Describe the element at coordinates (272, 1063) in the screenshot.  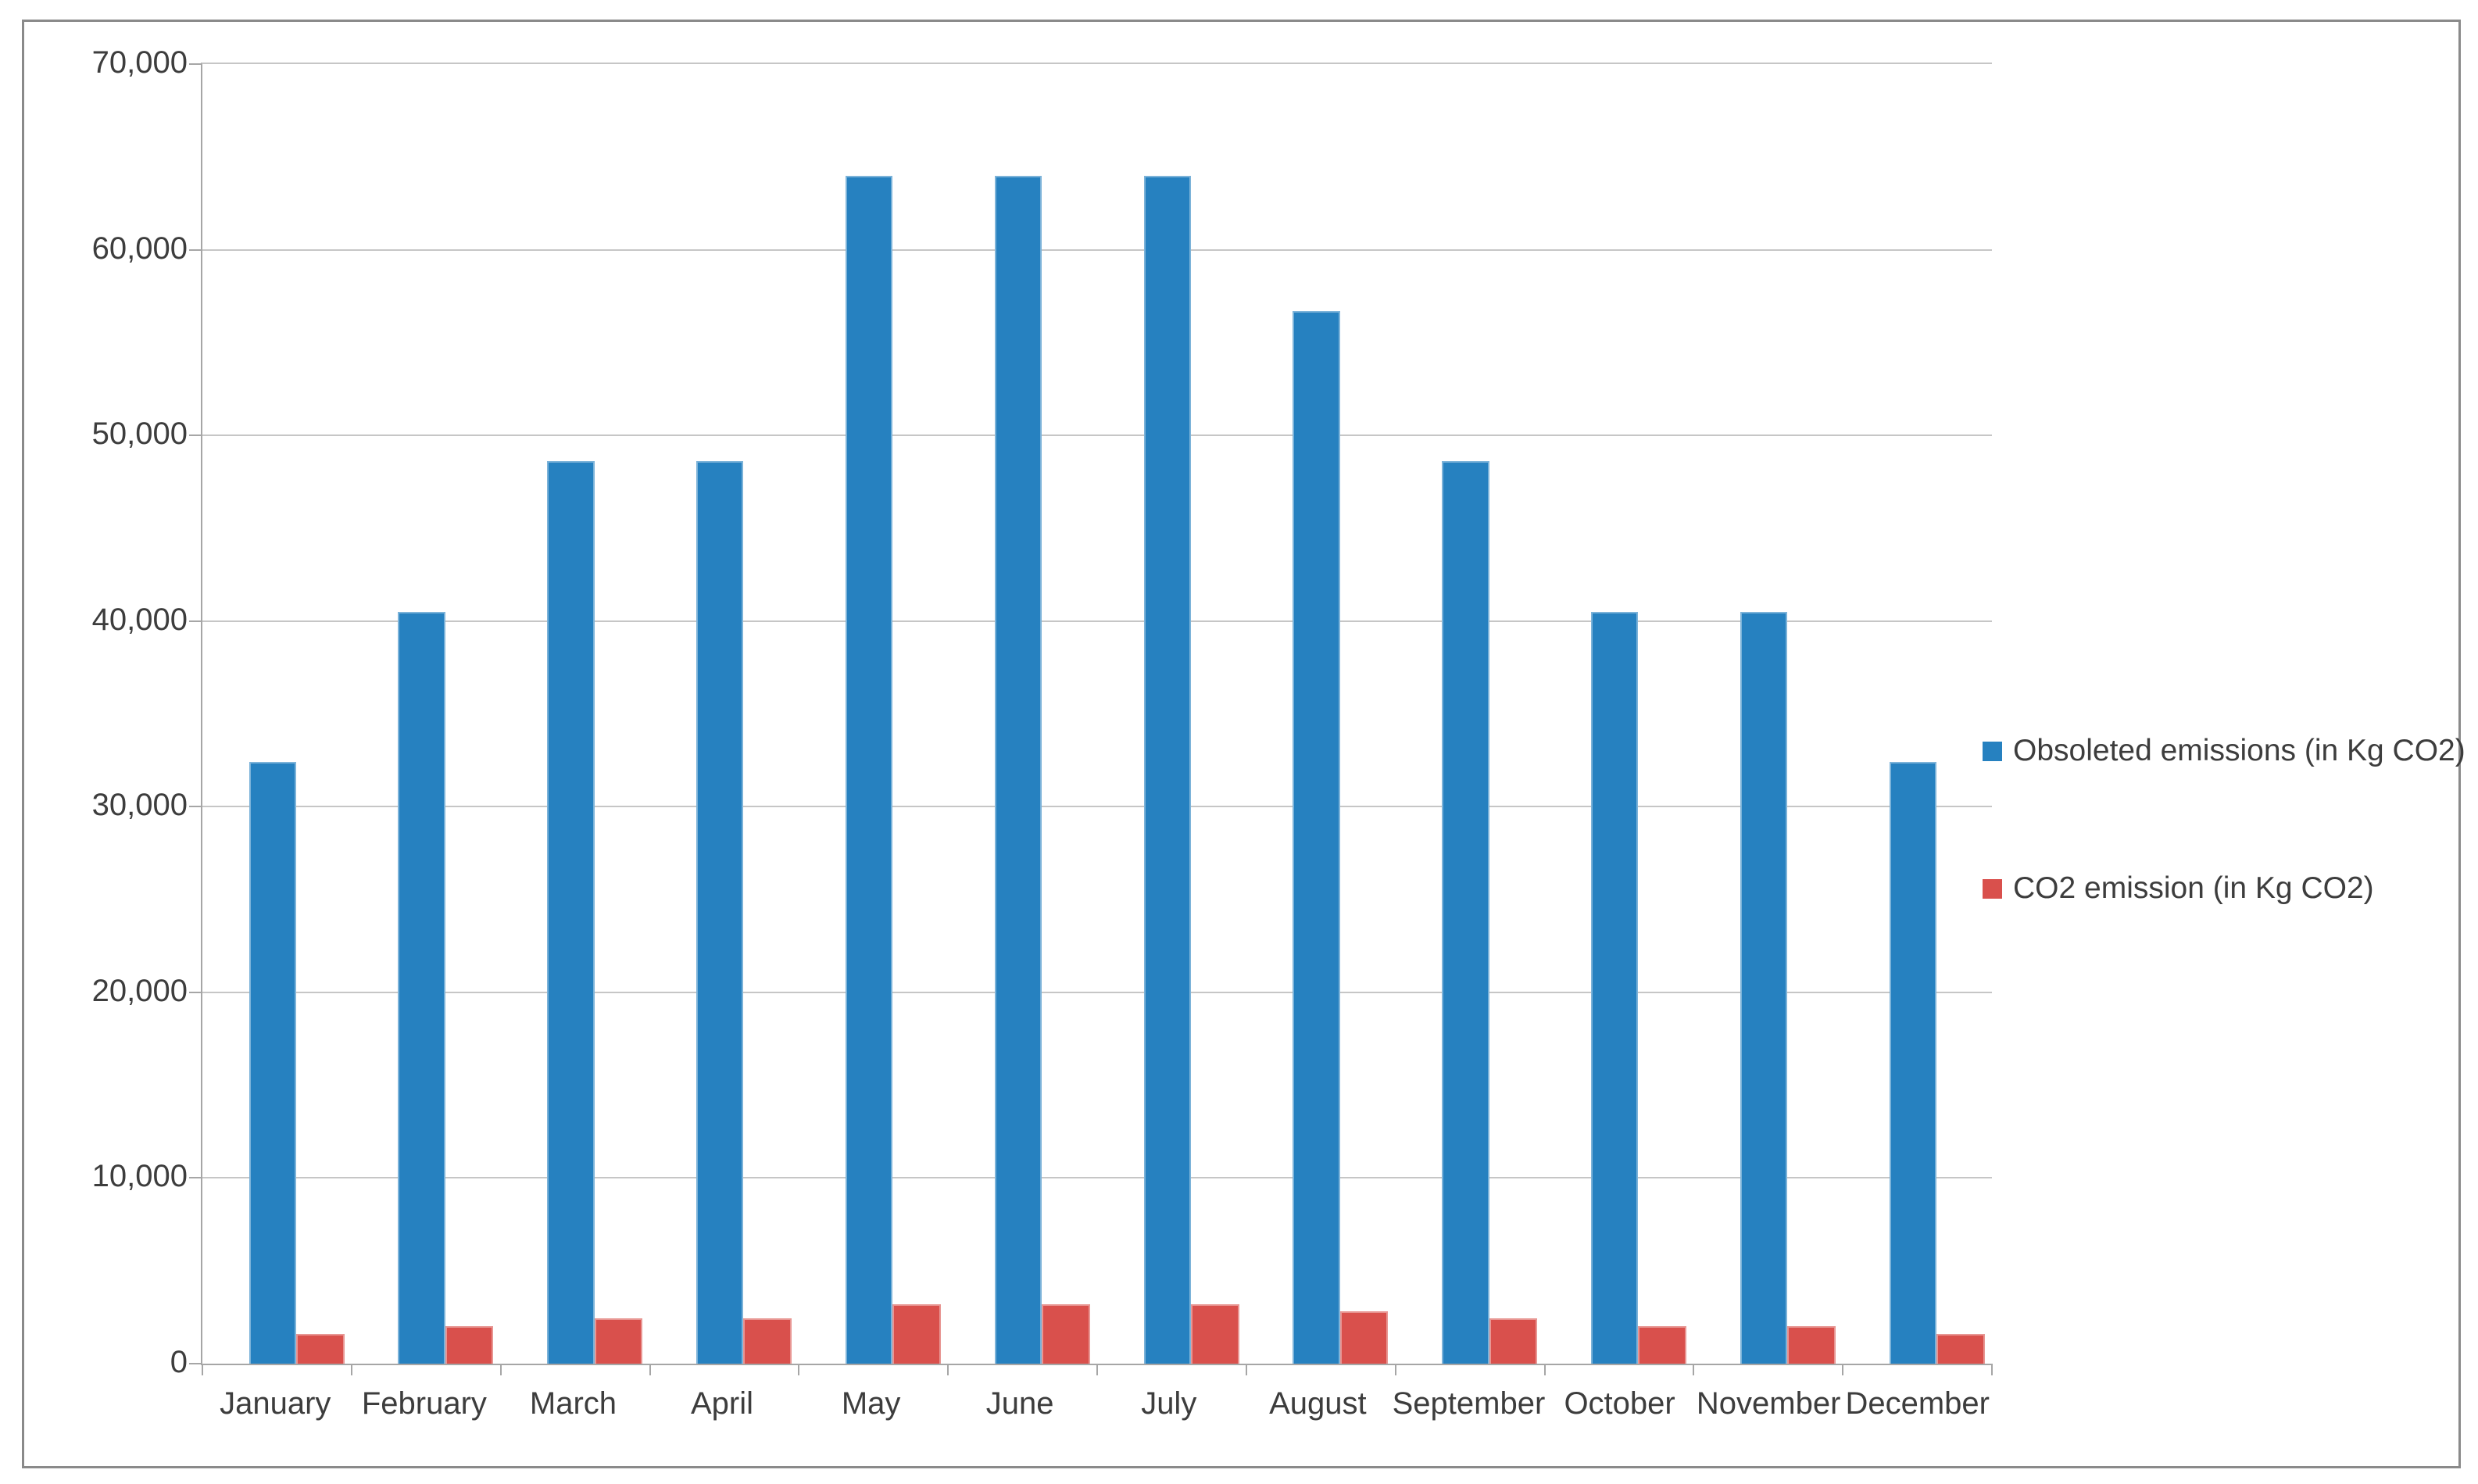
I see `bar-obsoleted-emissions-in-kg-co2-january` at that location.